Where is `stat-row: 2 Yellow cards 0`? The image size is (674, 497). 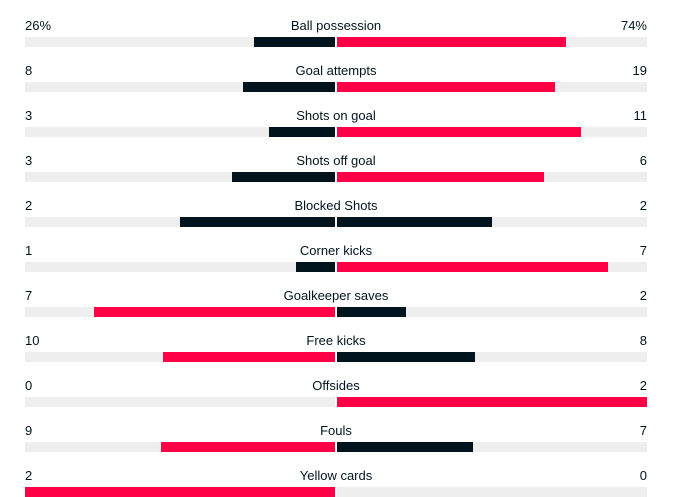
stat-row: 2 Yellow cards 0 is located at coordinates (337, 474).